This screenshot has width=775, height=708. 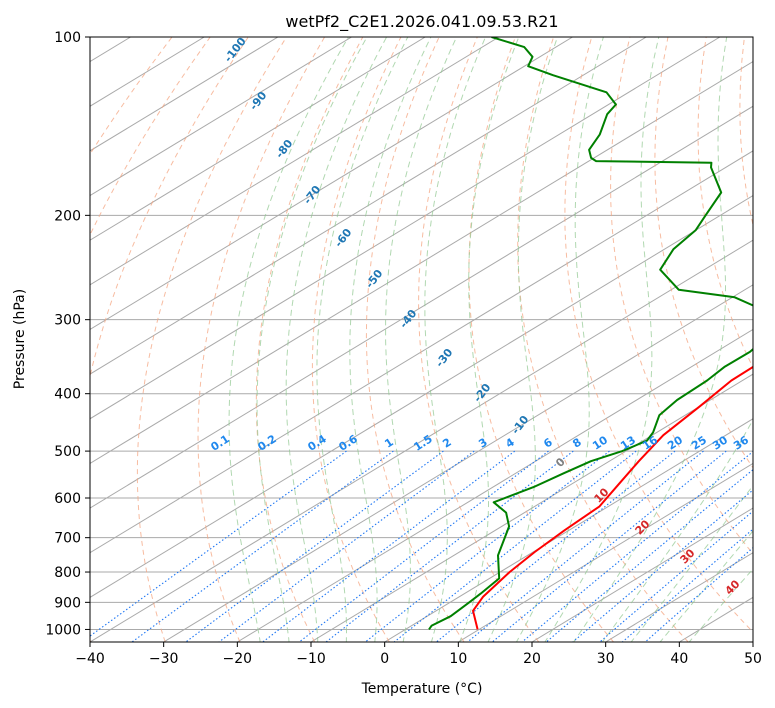 What do you see at coordinates (238, 659) in the screenshot?
I see `x-tick-label: −20` at bounding box center [238, 659].